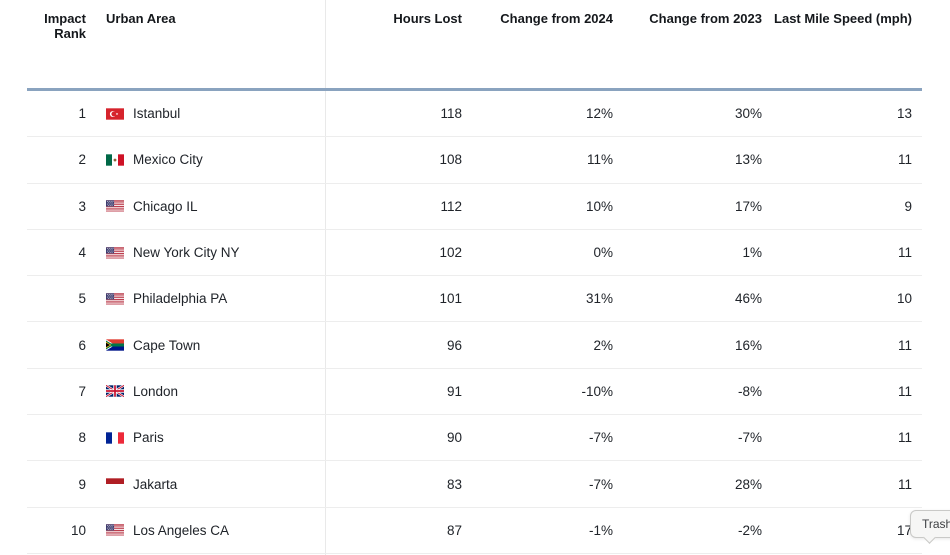 This screenshot has height=555, width=950. Describe the element at coordinates (115, 160) in the screenshot. I see `flag-icon-mx` at that location.